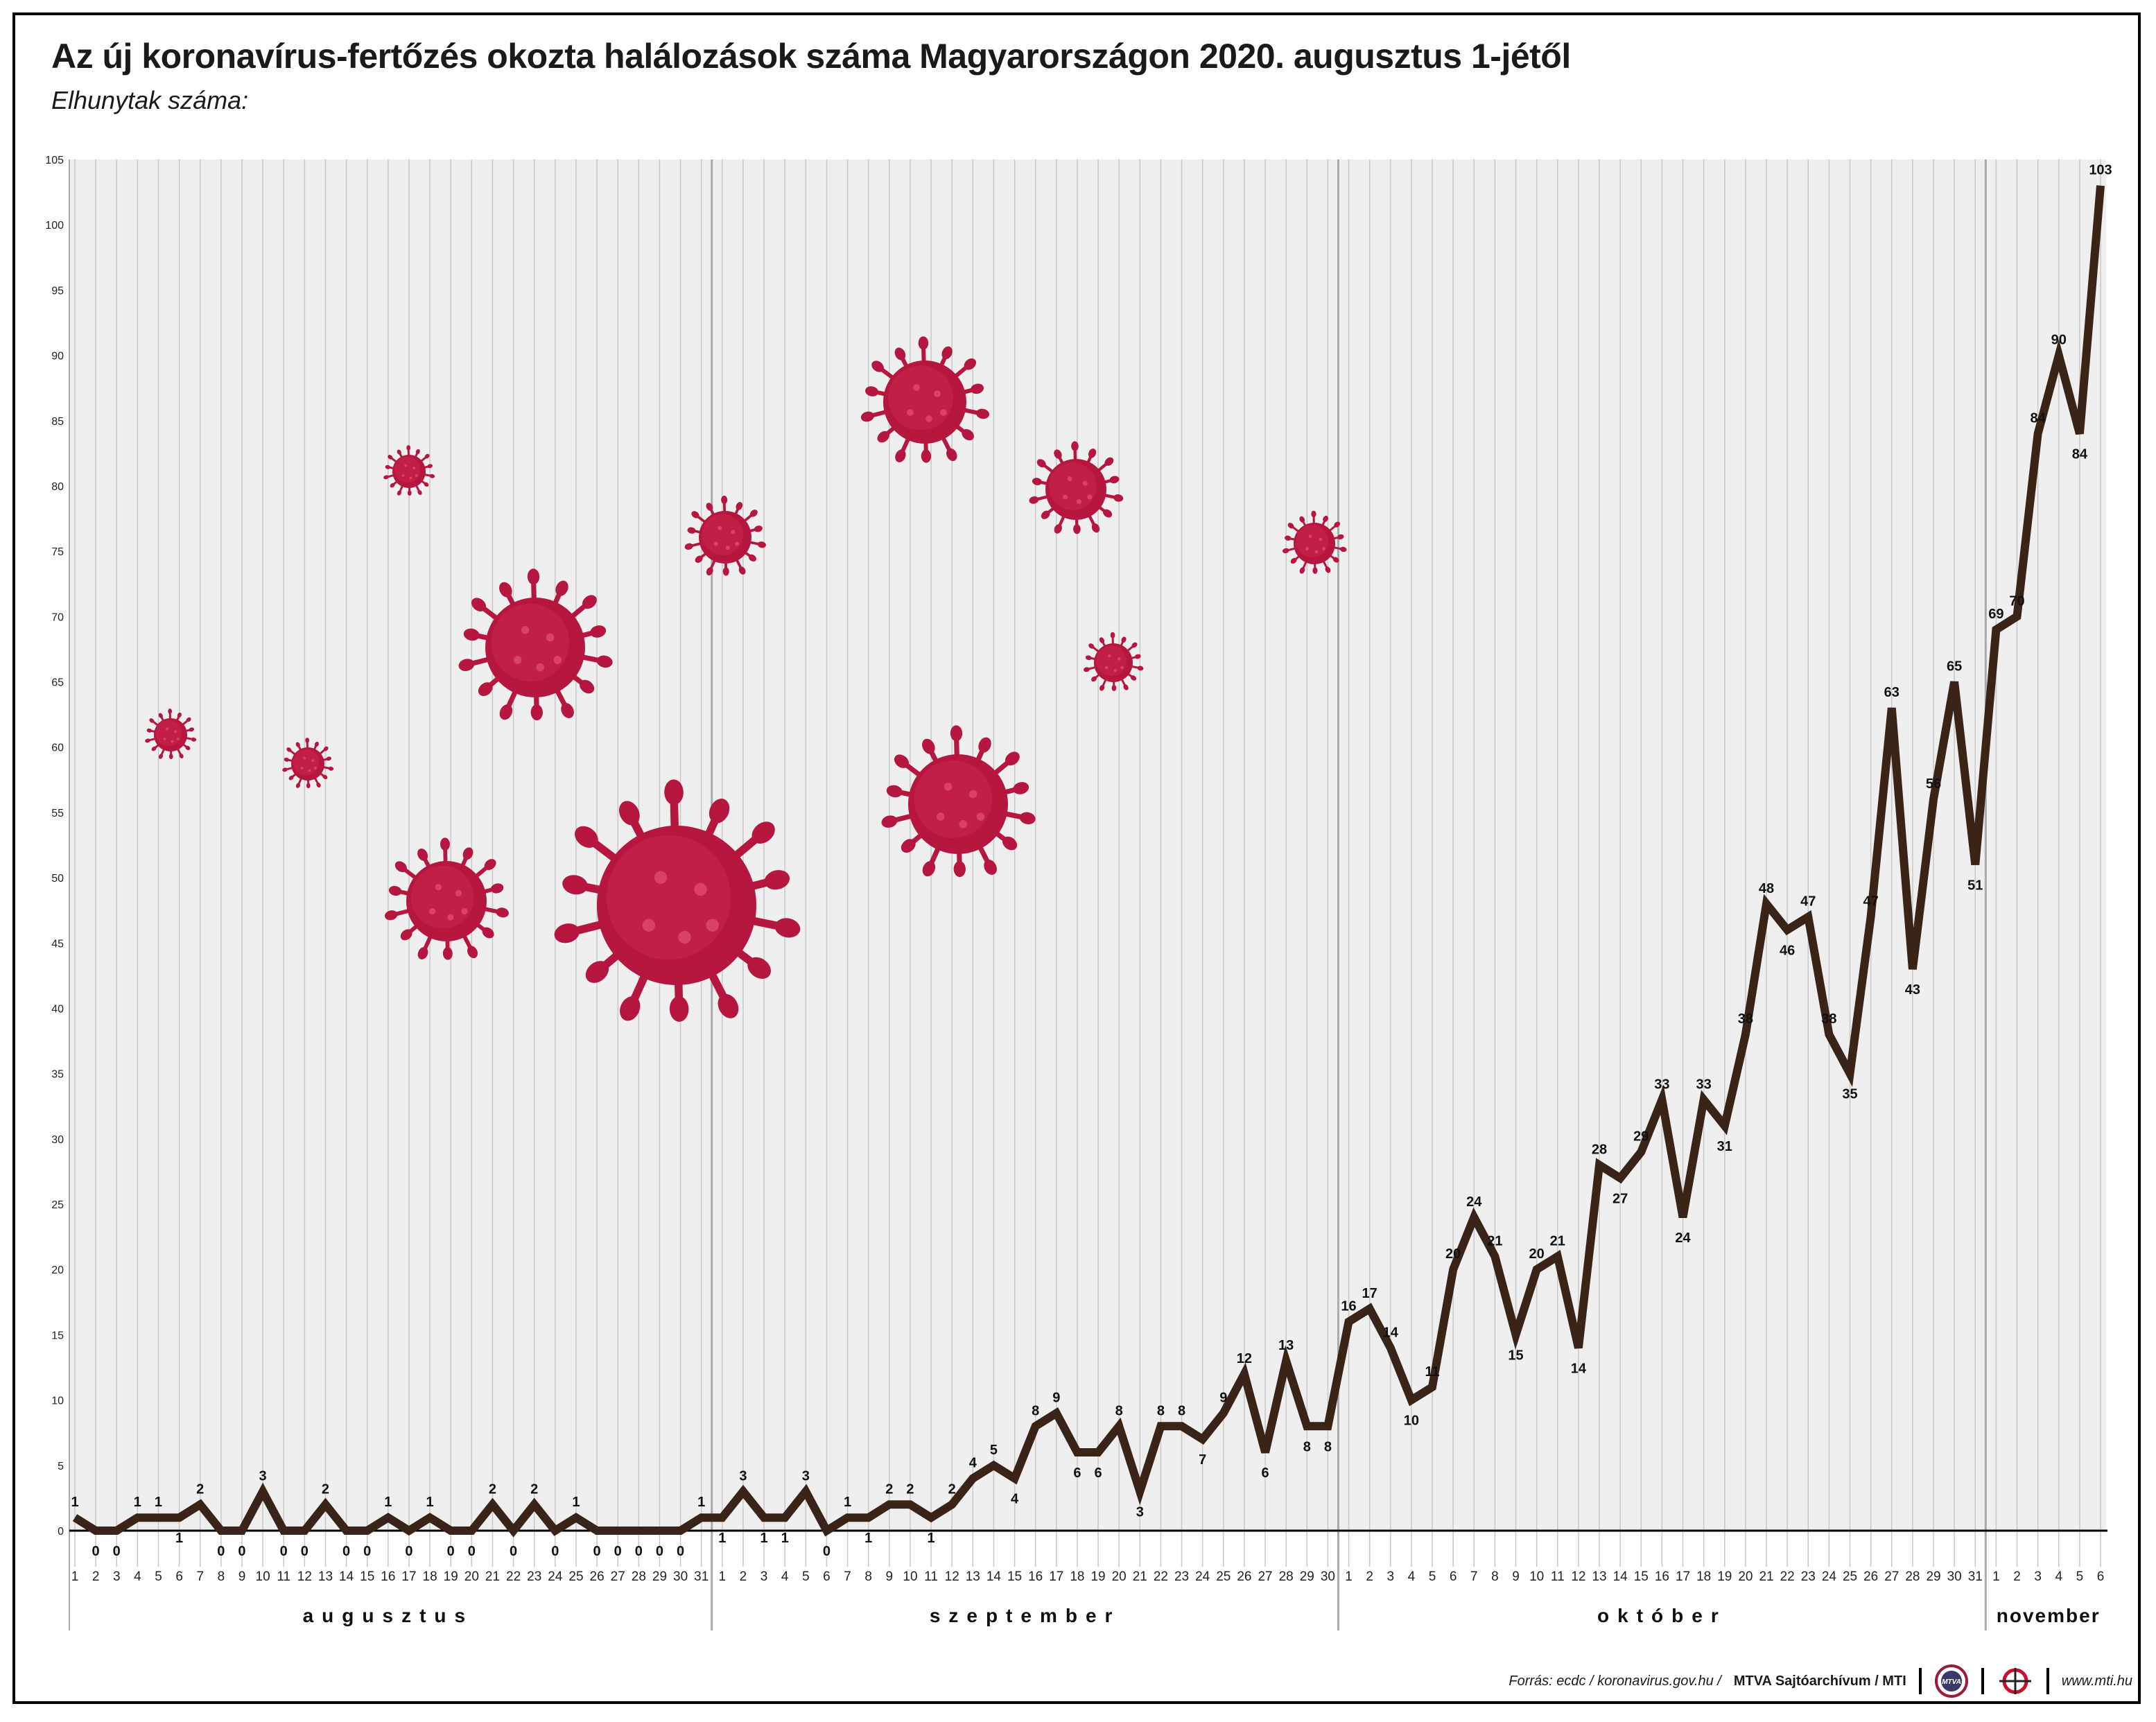 Image resolution: width=2156 pixels, height=1722 pixels. Describe the element at coordinates (1223, 1397) in the screenshot. I see `data-label: 9` at that location.